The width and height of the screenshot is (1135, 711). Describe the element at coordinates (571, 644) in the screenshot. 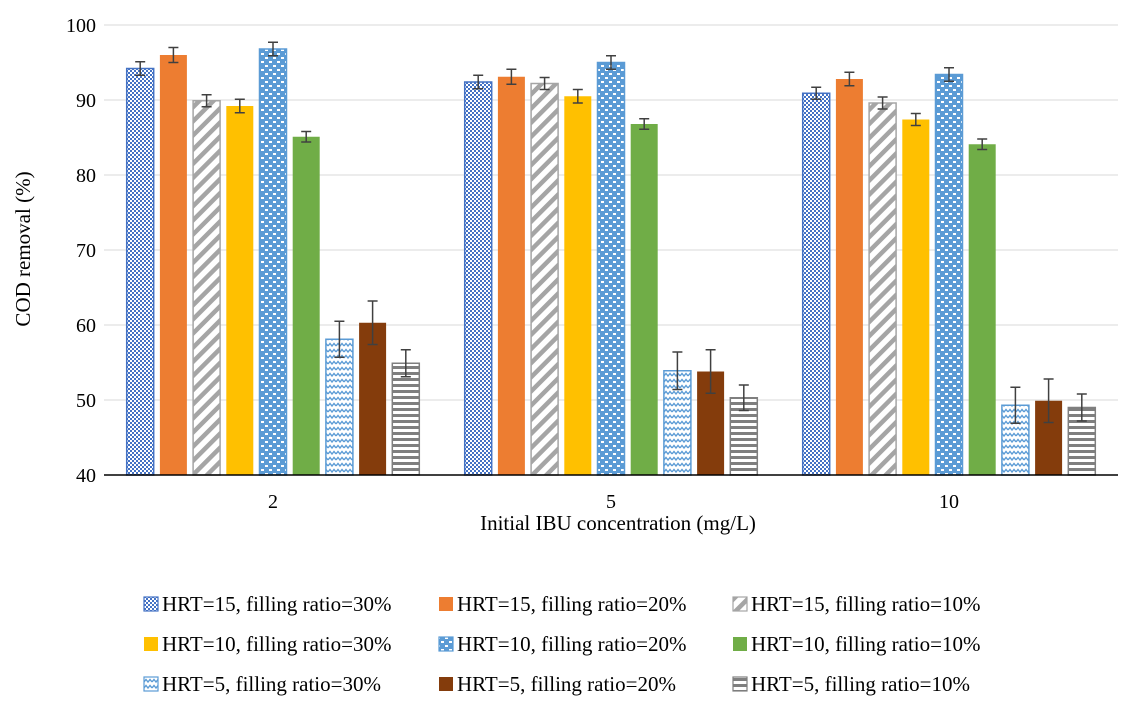

I see `legend-label-4: HRT=10, filling ratio=20%` at that location.